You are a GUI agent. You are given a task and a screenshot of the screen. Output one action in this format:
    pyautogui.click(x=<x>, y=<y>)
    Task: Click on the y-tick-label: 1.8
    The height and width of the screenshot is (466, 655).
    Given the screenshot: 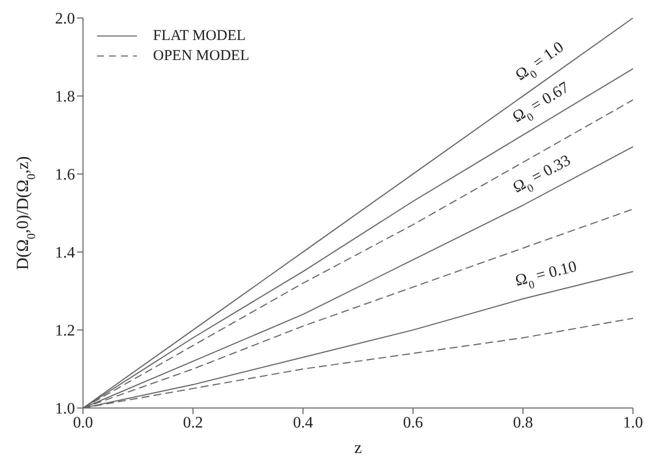 What is the action you would take?
    pyautogui.click(x=65, y=97)
    